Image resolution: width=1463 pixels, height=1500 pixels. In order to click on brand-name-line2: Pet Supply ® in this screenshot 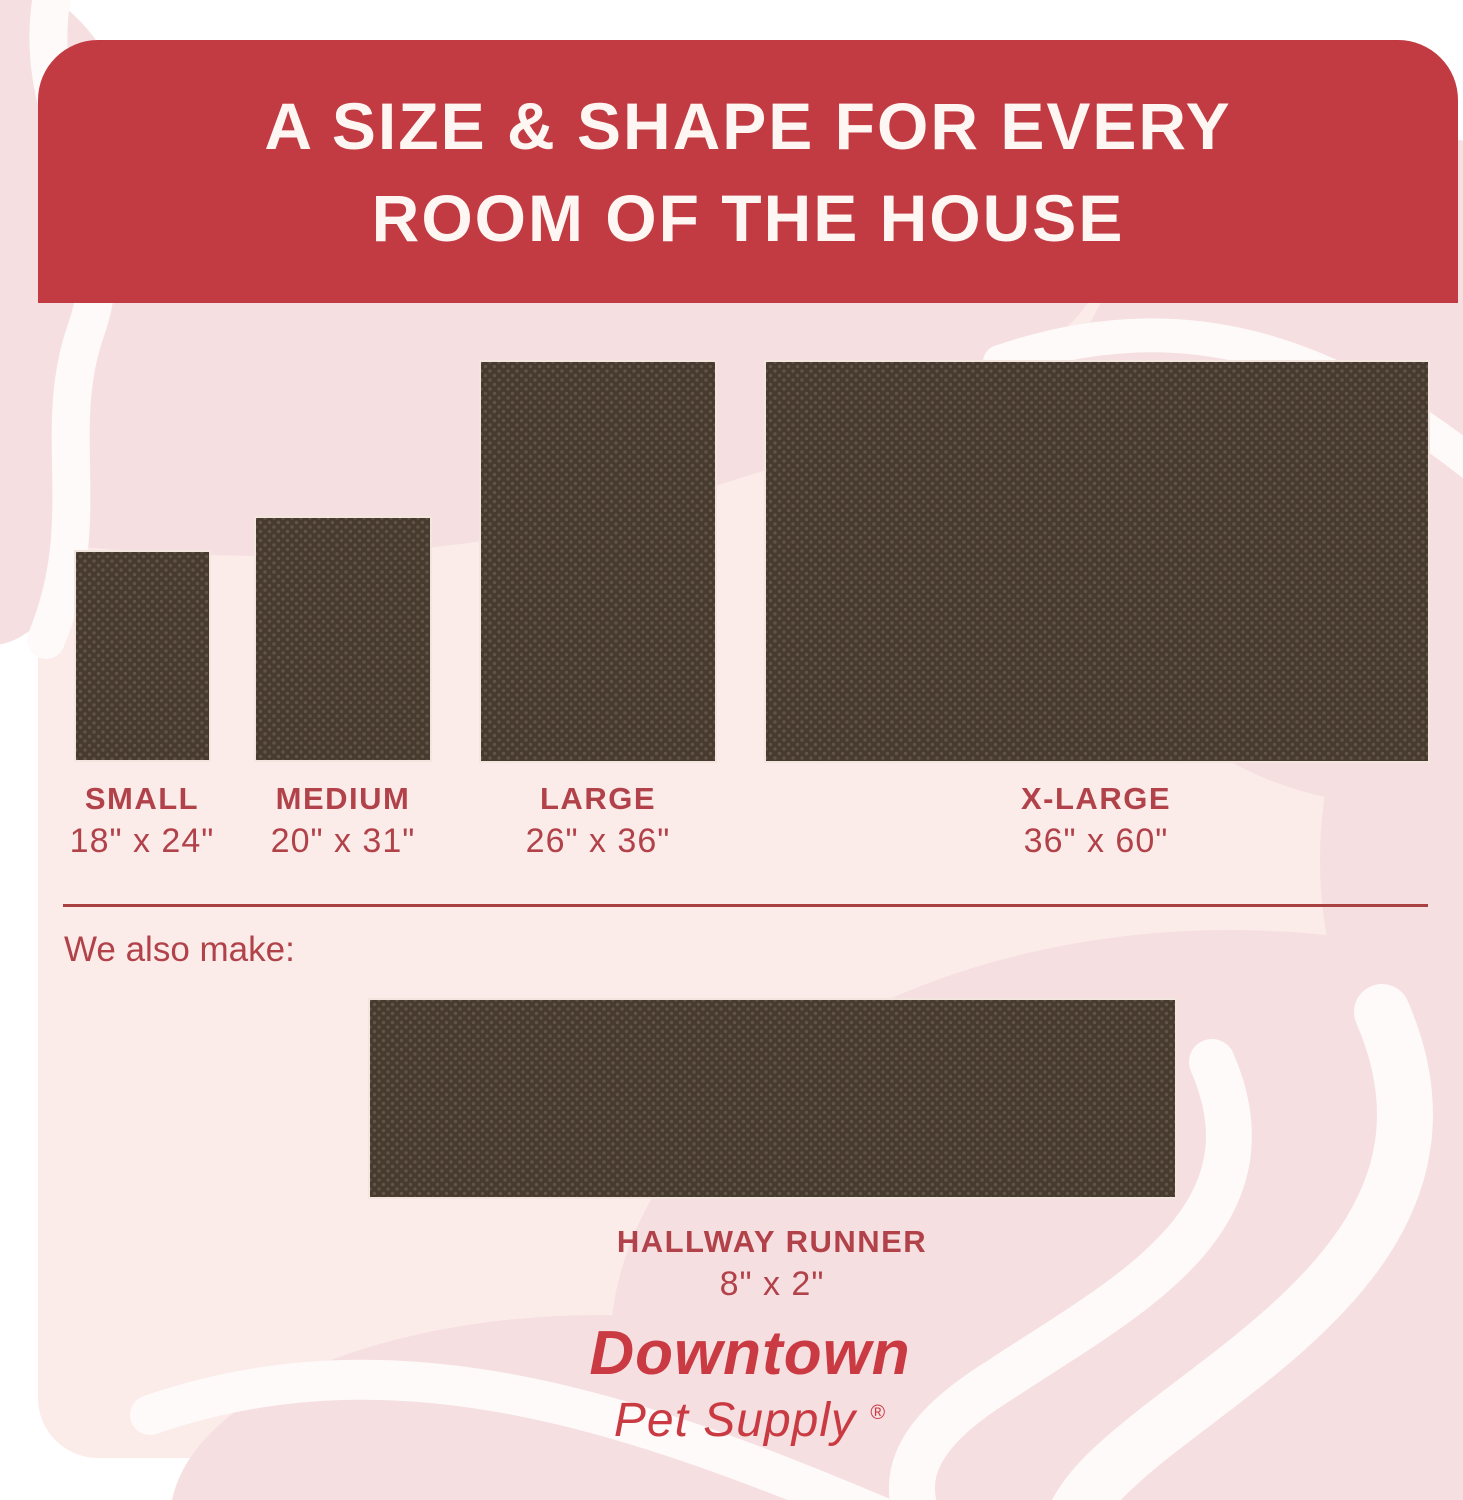, I will do `click(750, 1417)`.